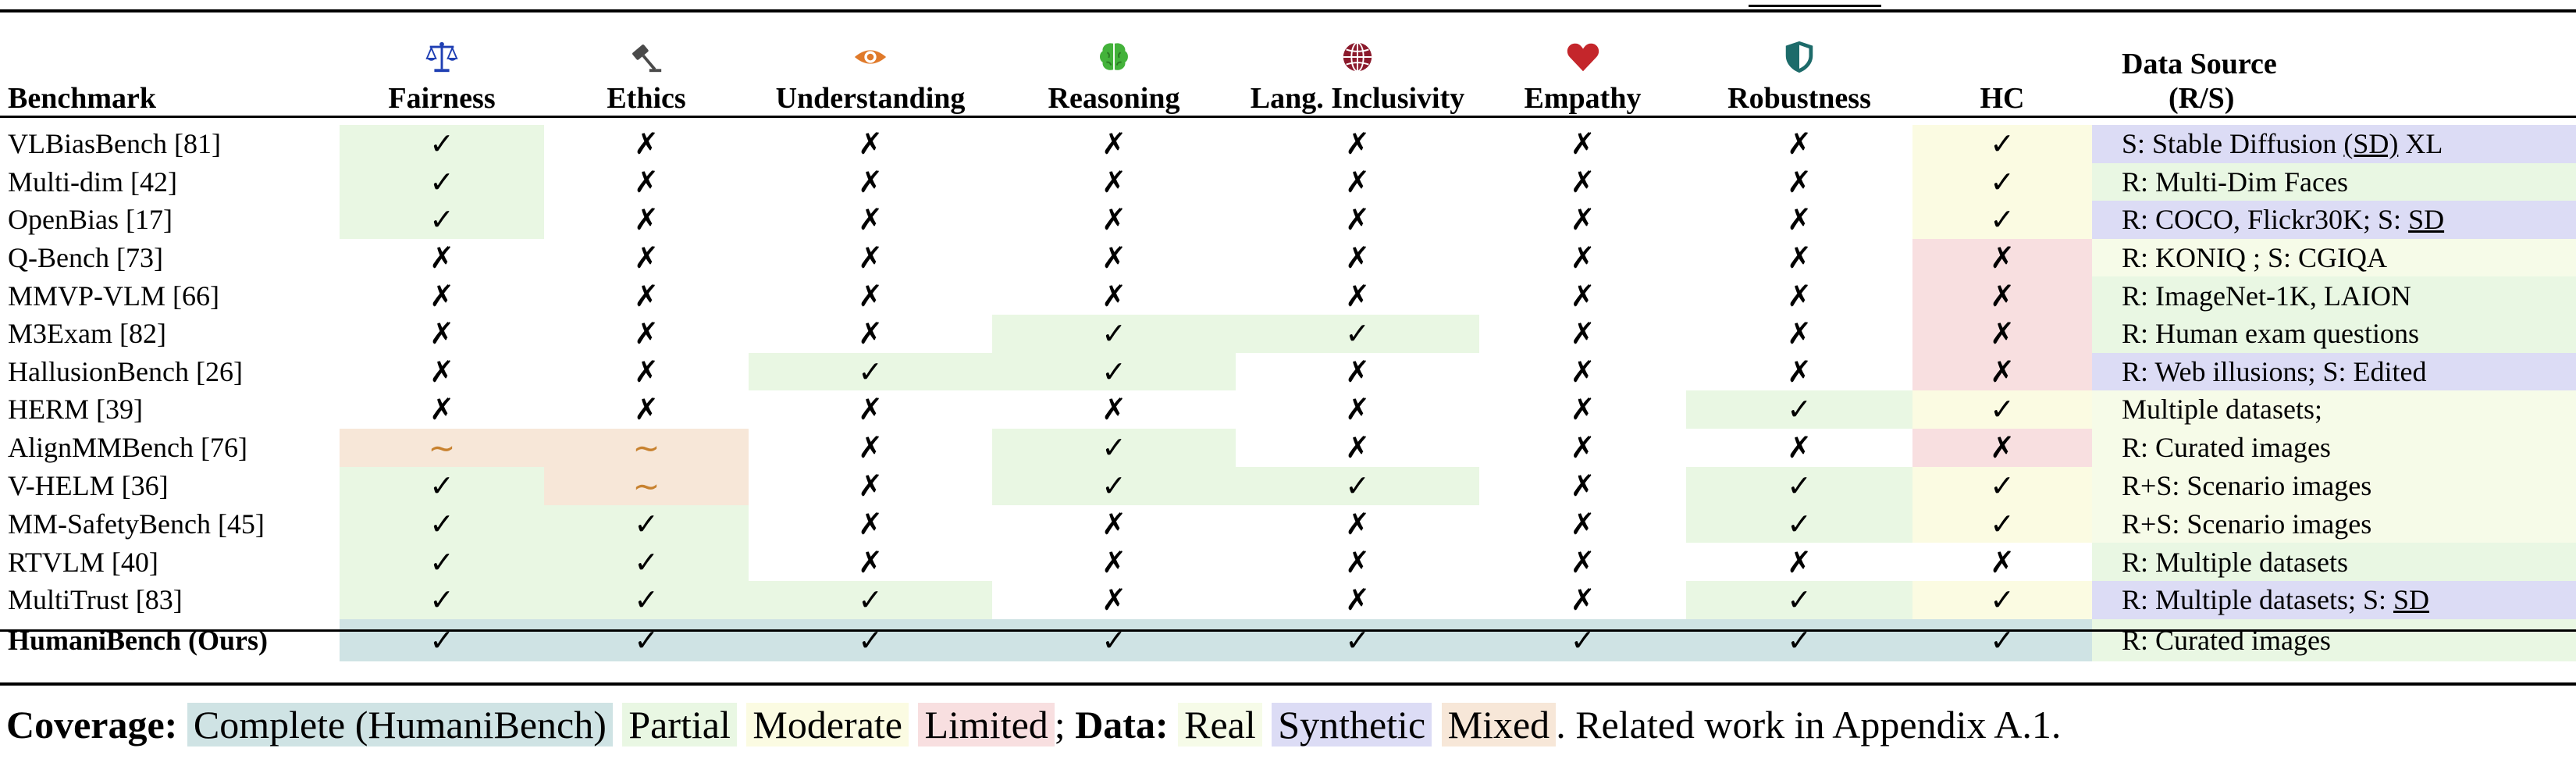  Describe the element at coordinates (2202, 98) in the screenshot. I see `data-source-sublabel: (R/S)` at that location.